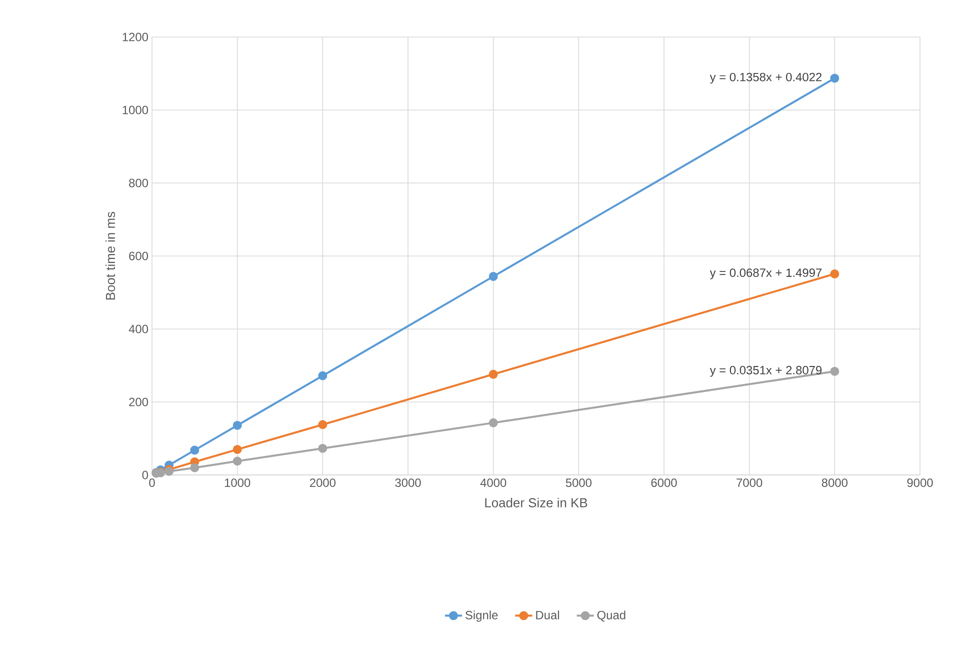 The height and width of the screenshot is (652, 961). What do you see at coordinates (135, 37) in the screenshot?
I see `y-tick-label: 1200` at bounding box center [135, 37].